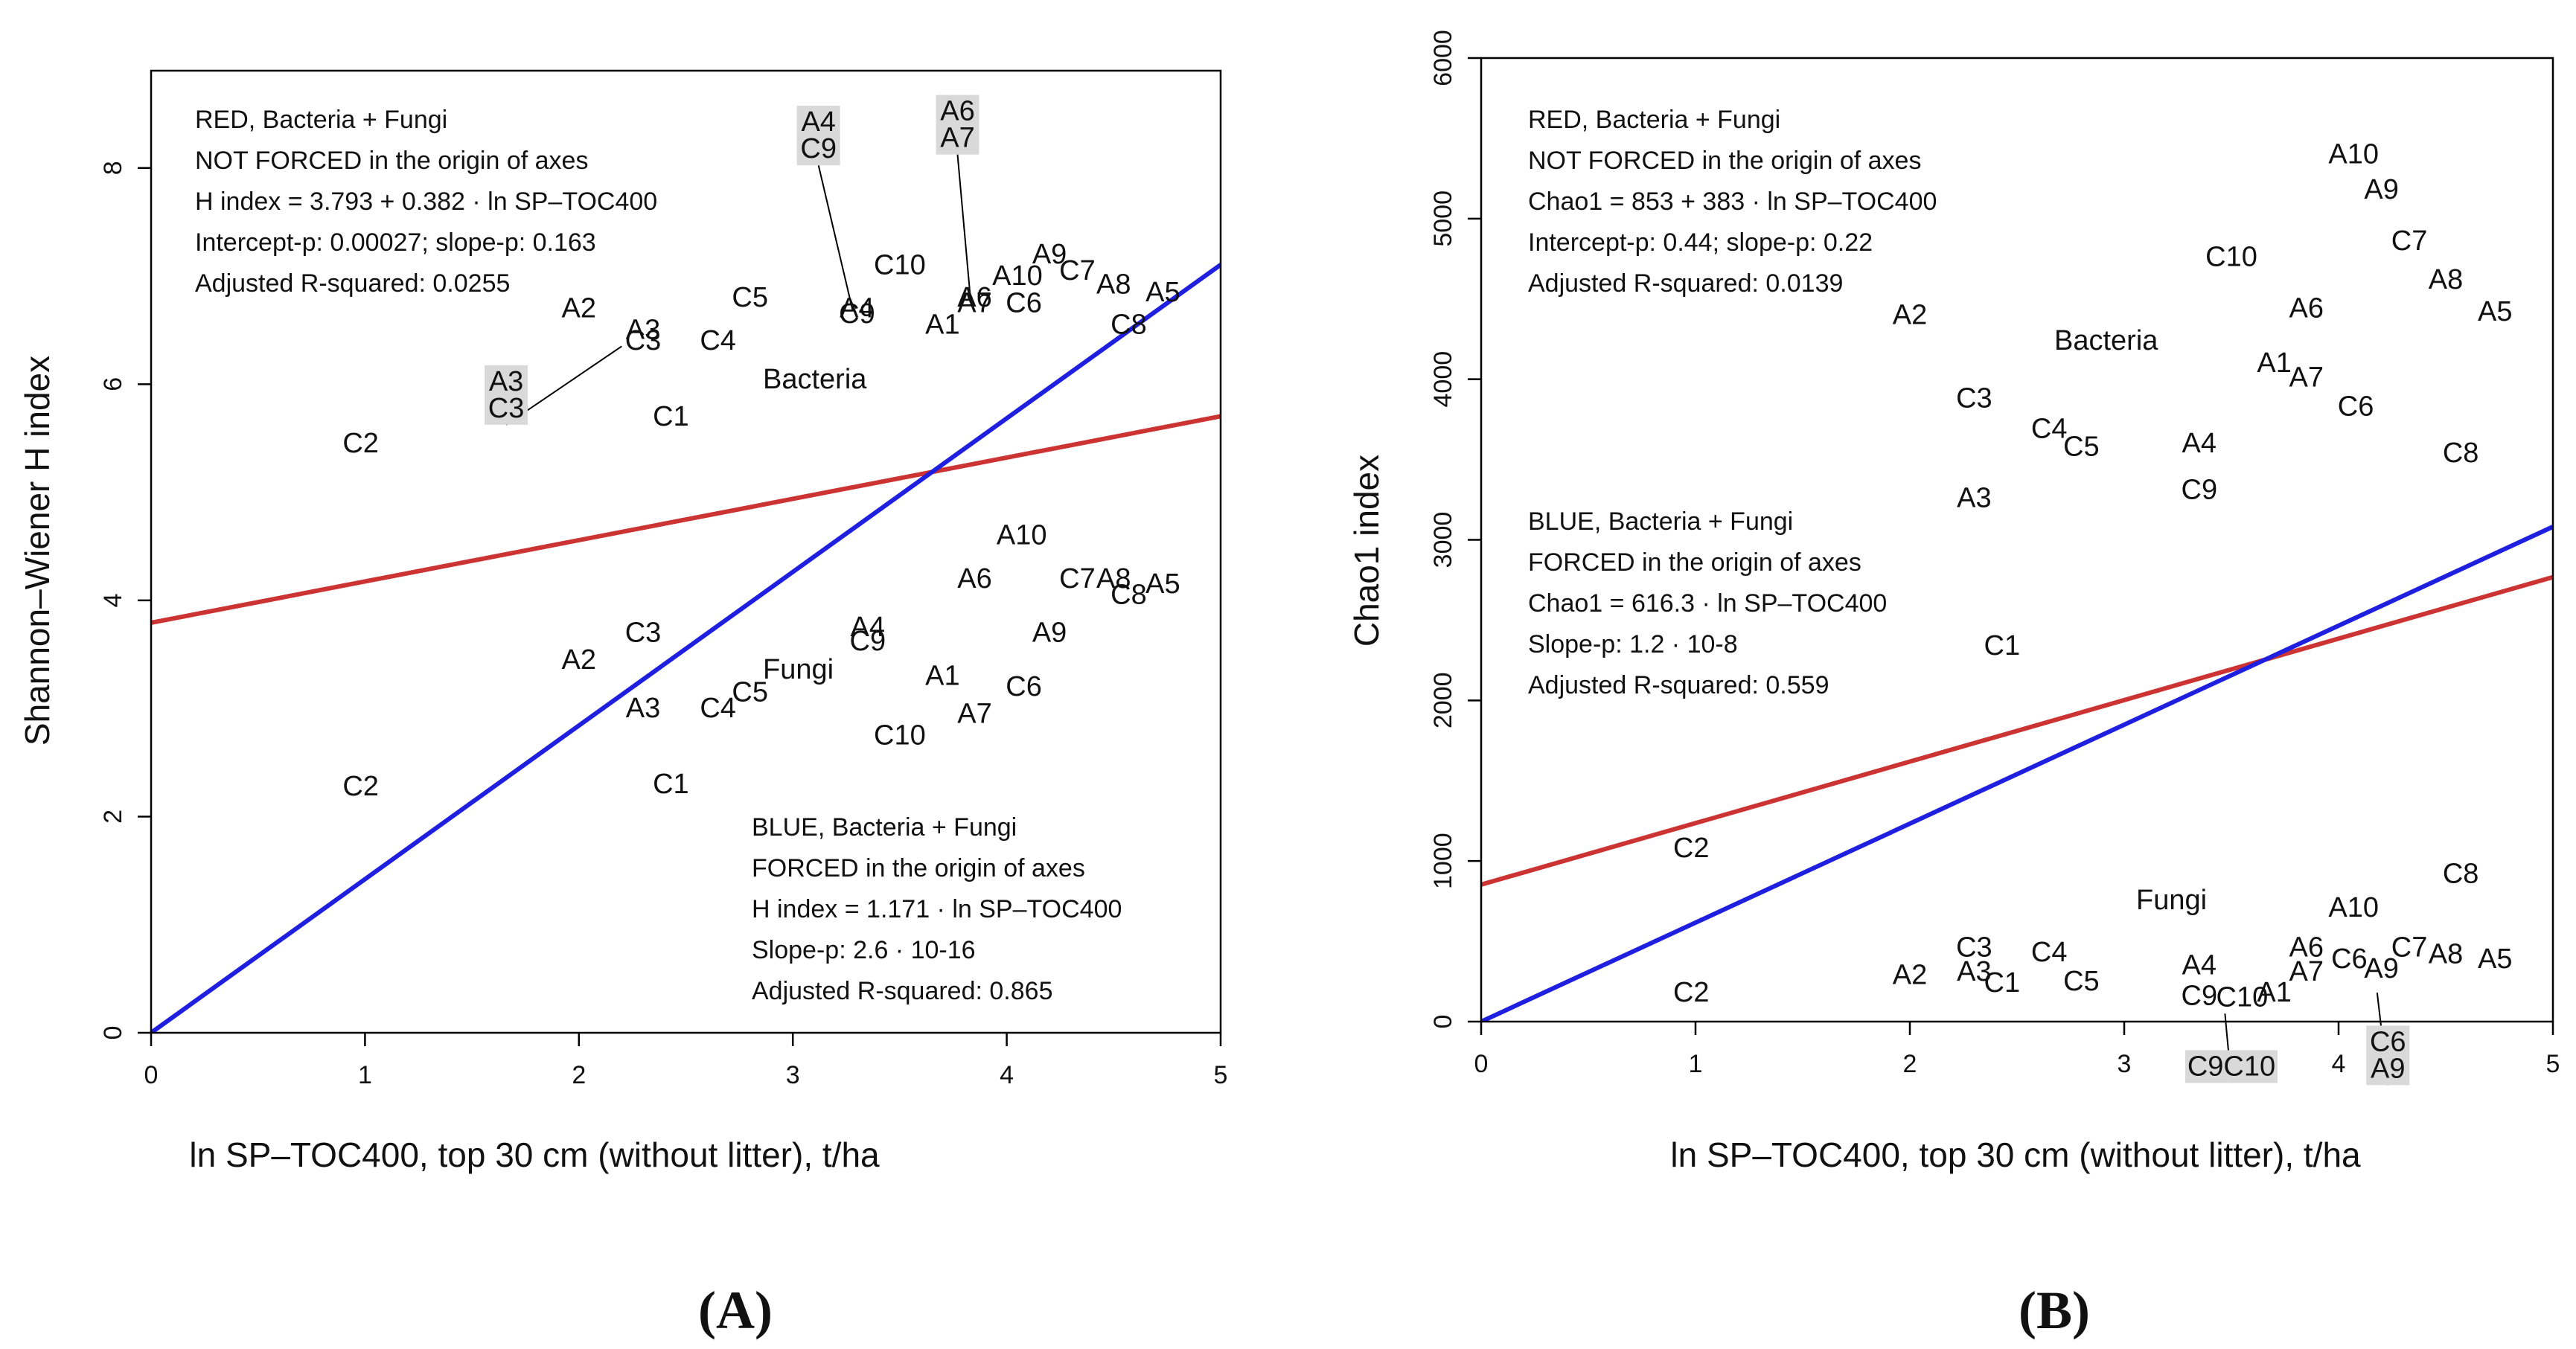  What do you see at coordinates (735, 1310) in the screenshot?
I see `panel-label: (A)` at bounding box center [735, 1310].